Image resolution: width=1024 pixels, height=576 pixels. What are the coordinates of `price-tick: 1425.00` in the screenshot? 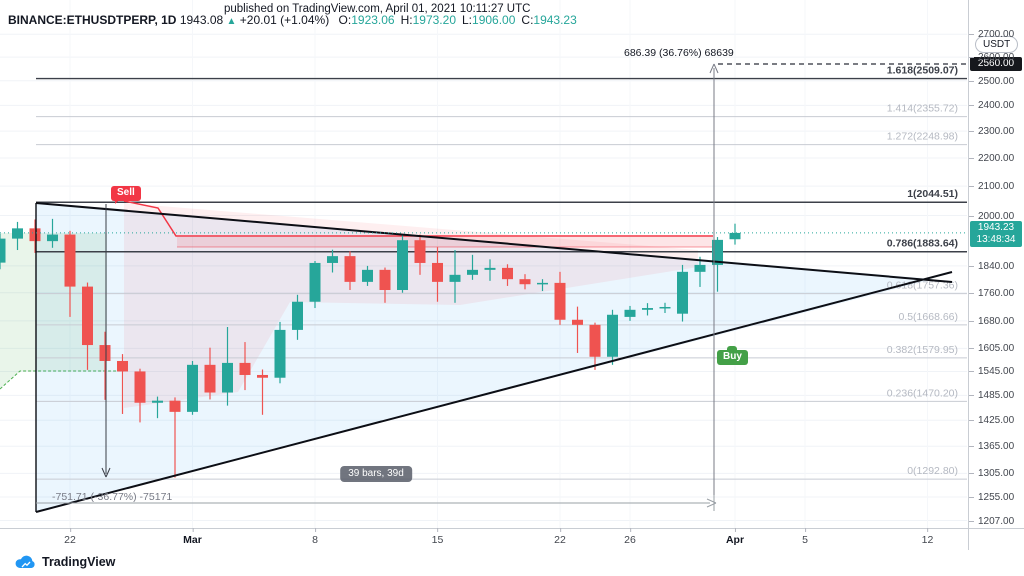 It's located at (991, 421).